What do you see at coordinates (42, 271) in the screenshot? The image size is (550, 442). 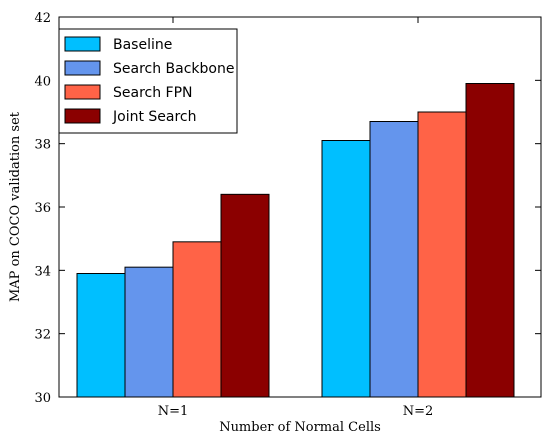 I see `y-tick-label: 34` at bounding box center [42, 271].